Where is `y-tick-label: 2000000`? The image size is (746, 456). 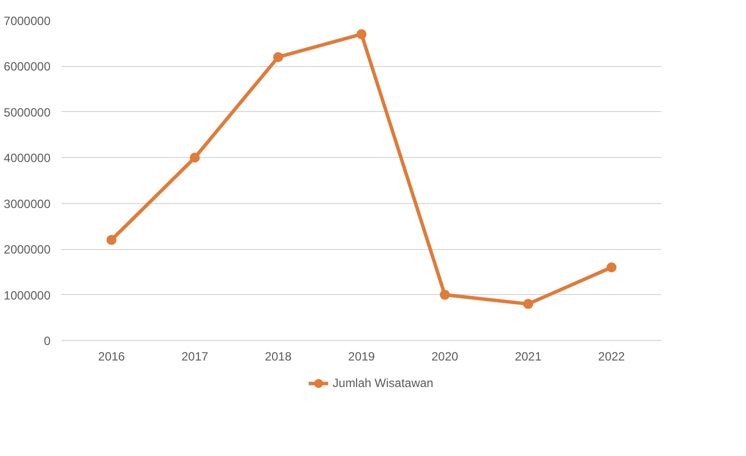
y-tick-label: 2000000 is located at coordinates (27, 249).